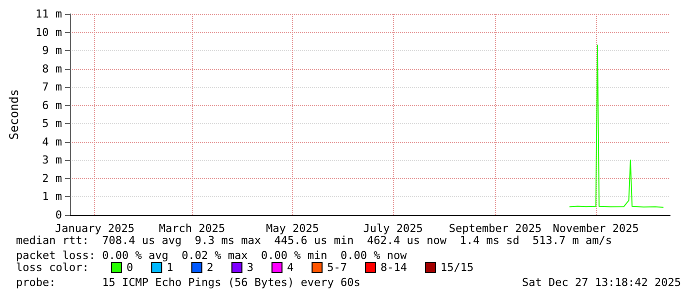  What do you see at coordinates (52, 51) in the screenshot?
I see `y-tick-label: 9 m` at bounding box center [52, 51].